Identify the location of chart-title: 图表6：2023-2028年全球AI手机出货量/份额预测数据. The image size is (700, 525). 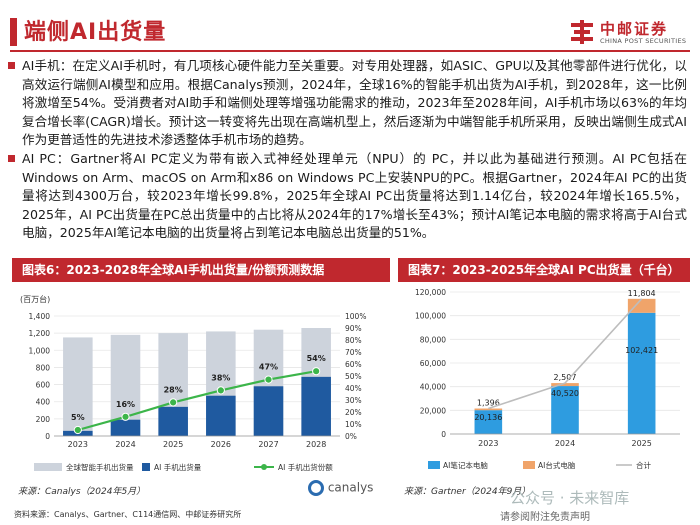
(201, 270).